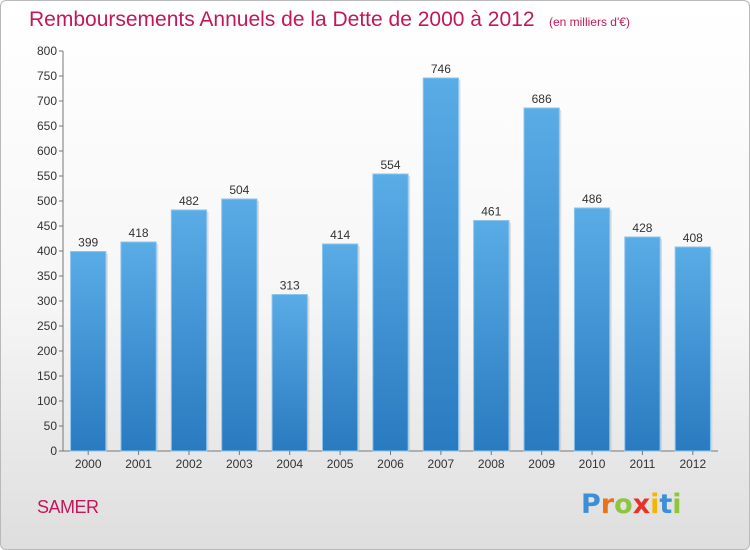 The image size is (750, 550). What do you see at coordinates (340, 235) in the screenshot?
I see `data-label-2005: 414` at bounding box center [340, 235].